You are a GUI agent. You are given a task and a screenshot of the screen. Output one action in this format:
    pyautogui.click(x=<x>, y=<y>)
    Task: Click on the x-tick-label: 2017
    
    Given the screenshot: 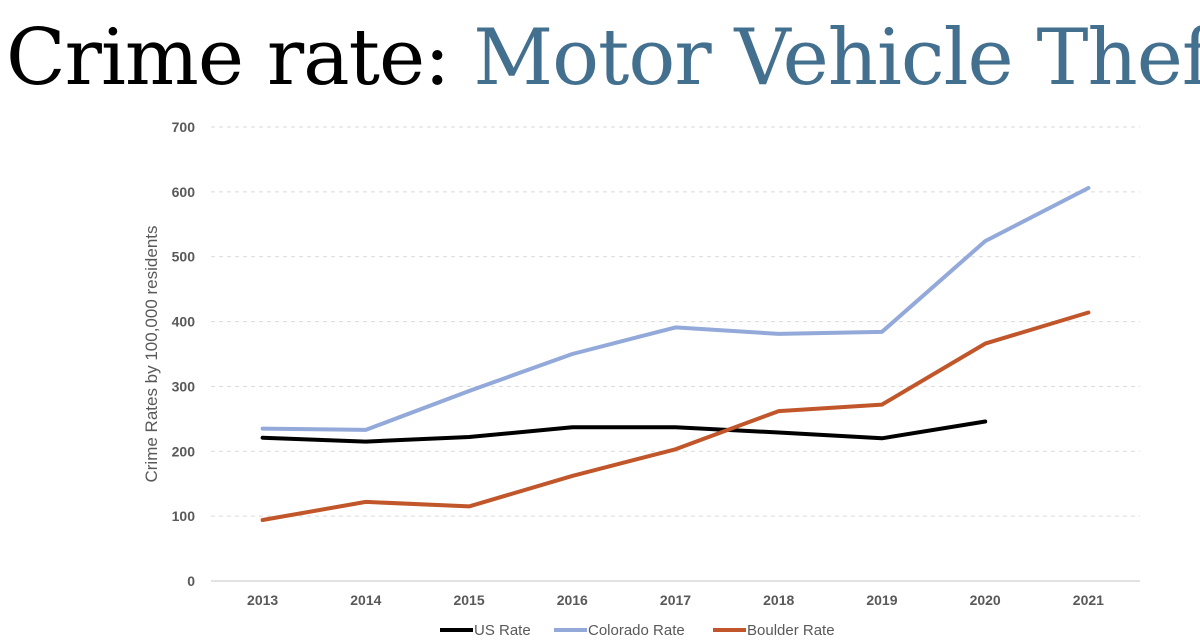 What is the action you would take?
    pyautogui.click(x=675, y=600)
    